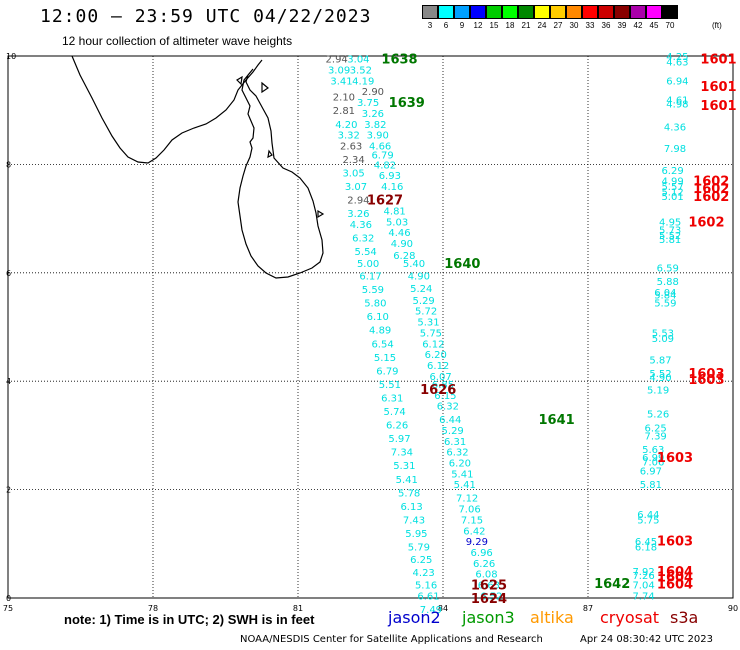 The image size is (740, 650). I want to click on legend-label: 30, so click(574, 25).